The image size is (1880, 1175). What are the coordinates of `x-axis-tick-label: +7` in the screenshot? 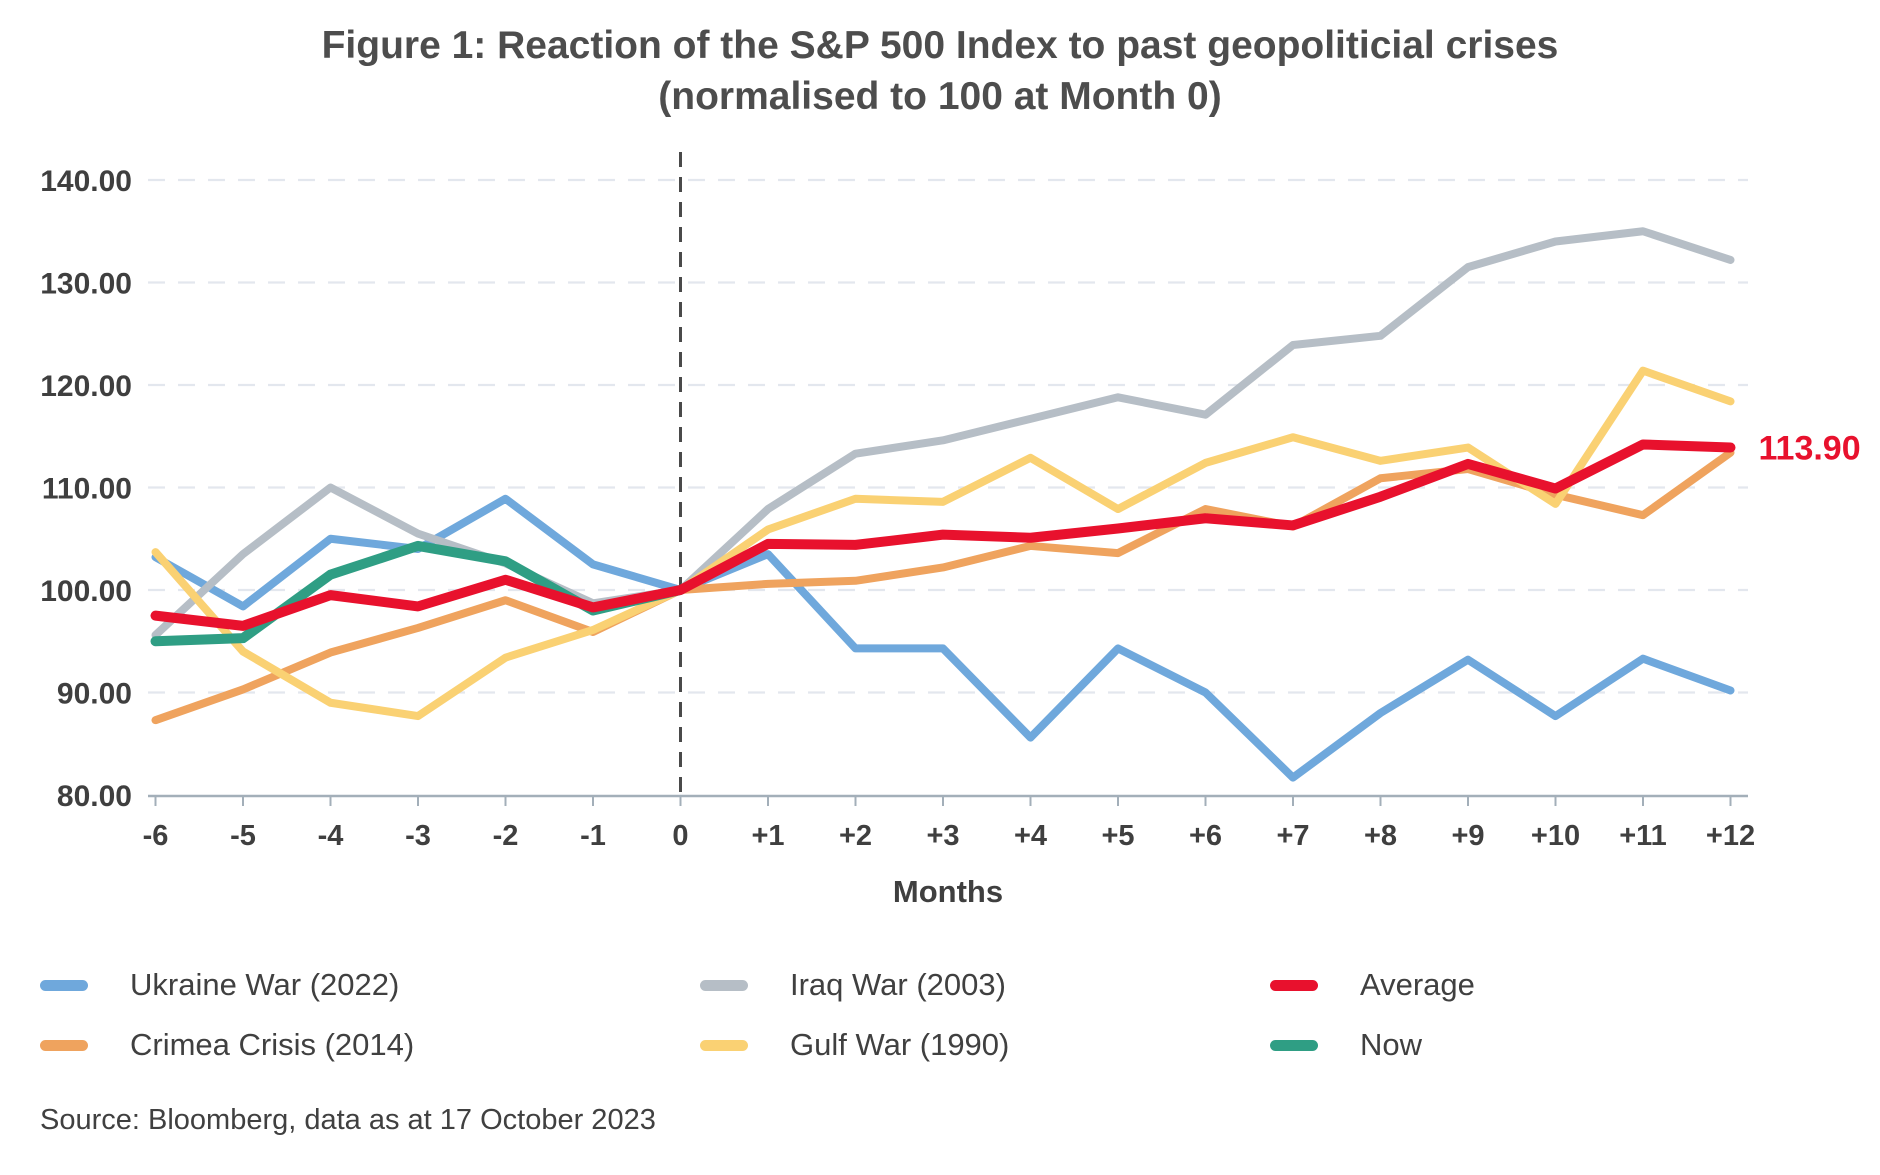 It's located at (1292, 836).